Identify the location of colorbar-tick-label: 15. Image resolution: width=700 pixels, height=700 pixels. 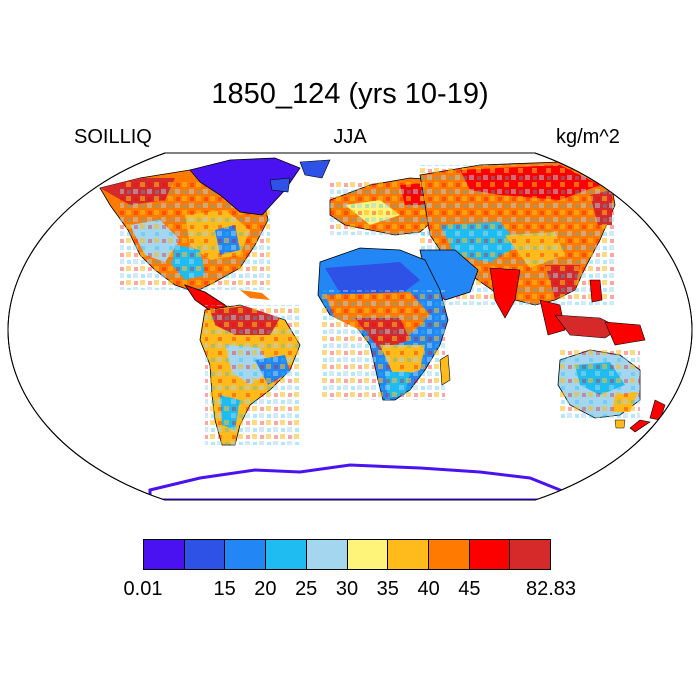
(224, 589).